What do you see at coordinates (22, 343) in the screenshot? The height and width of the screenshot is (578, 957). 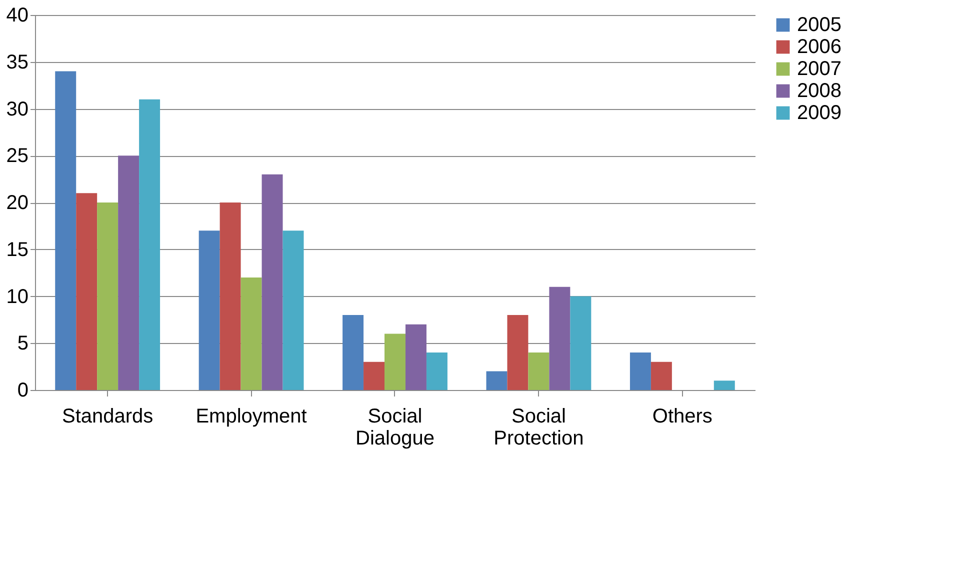 I see `y-tick-label: 5` at bounding box center [22, 343].